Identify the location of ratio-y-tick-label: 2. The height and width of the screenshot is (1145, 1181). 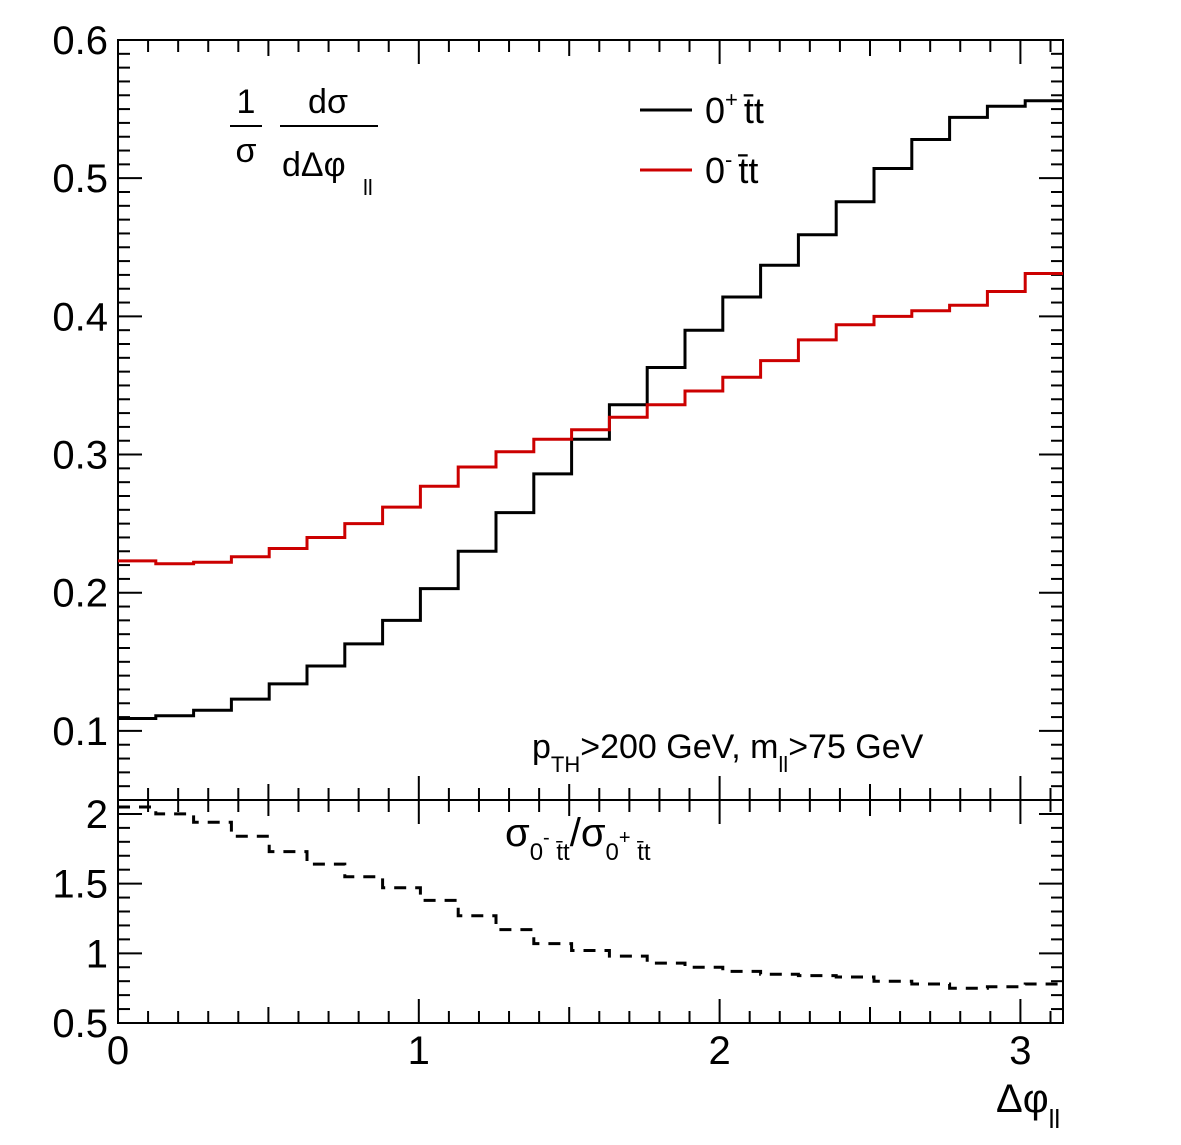
(97, 815).